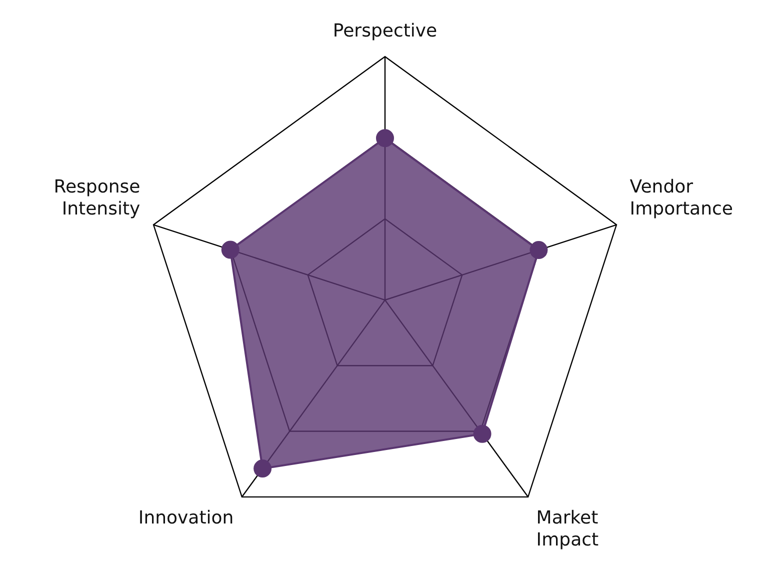 This screenshot has width=771, height=562. What do you see at coordinates (681, 198) in the screenshot?
I see `spoke-label: Vendor Importance` at bounding box center [681, 198].